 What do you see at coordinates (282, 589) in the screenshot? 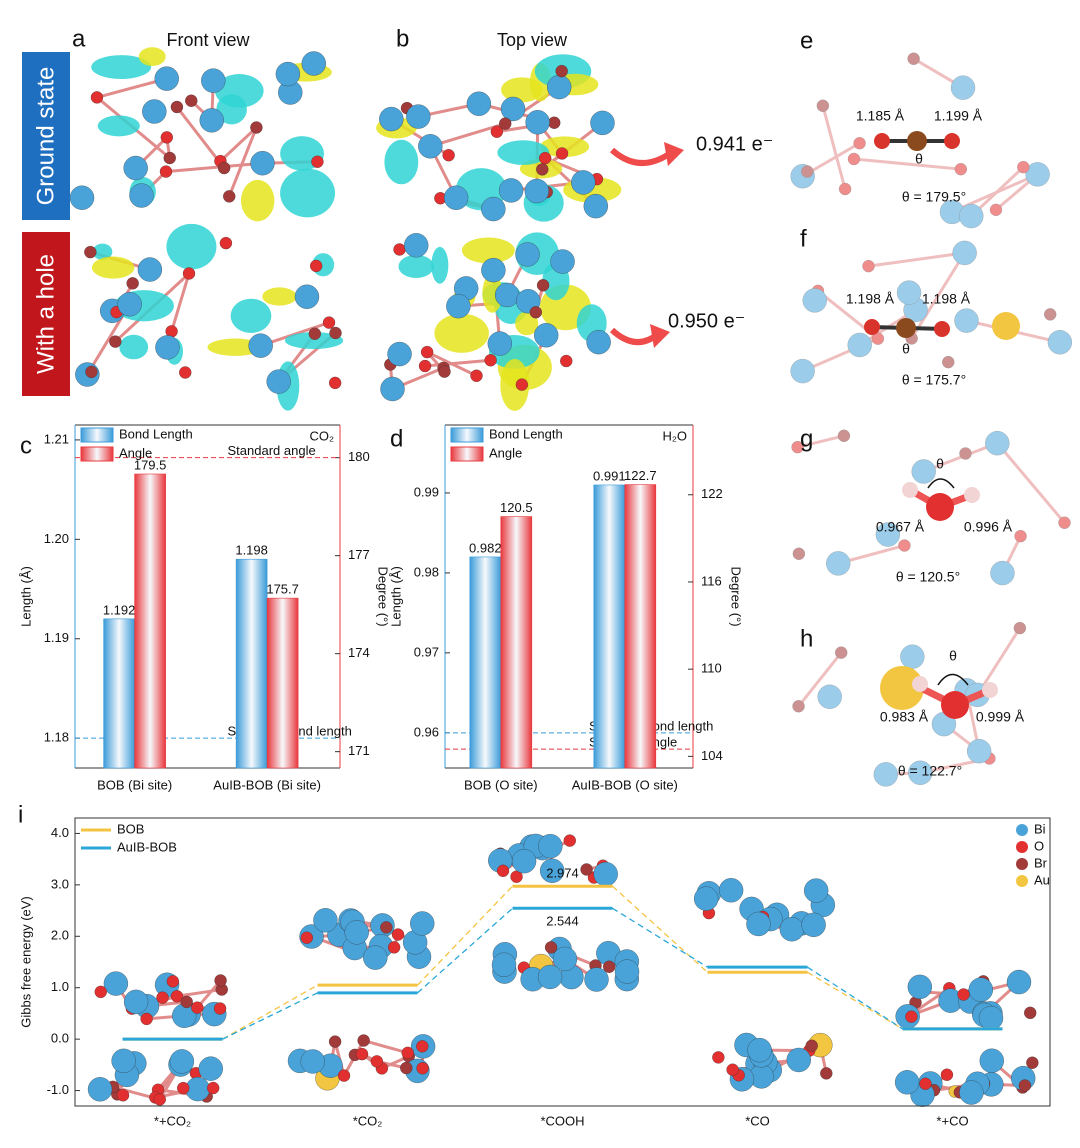
I see `value-label: 175.7` at bounding box center [282, 589].